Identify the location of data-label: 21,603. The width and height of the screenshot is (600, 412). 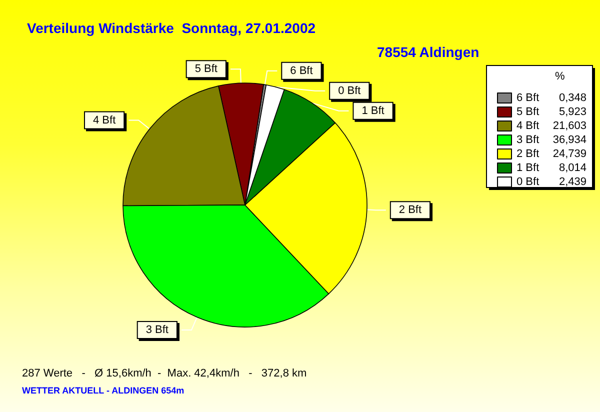
(569, 126).